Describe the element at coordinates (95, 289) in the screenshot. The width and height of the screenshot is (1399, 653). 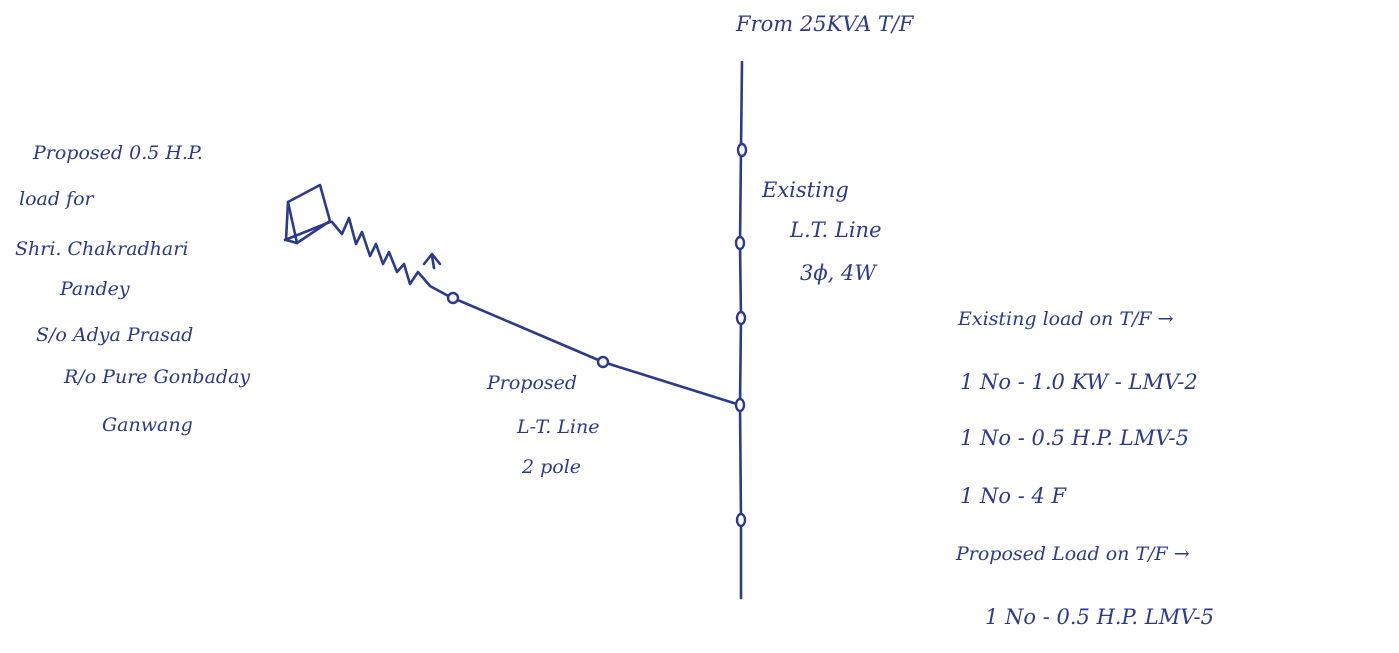
I see `proposed-load-line-4: Pandey` at that location.